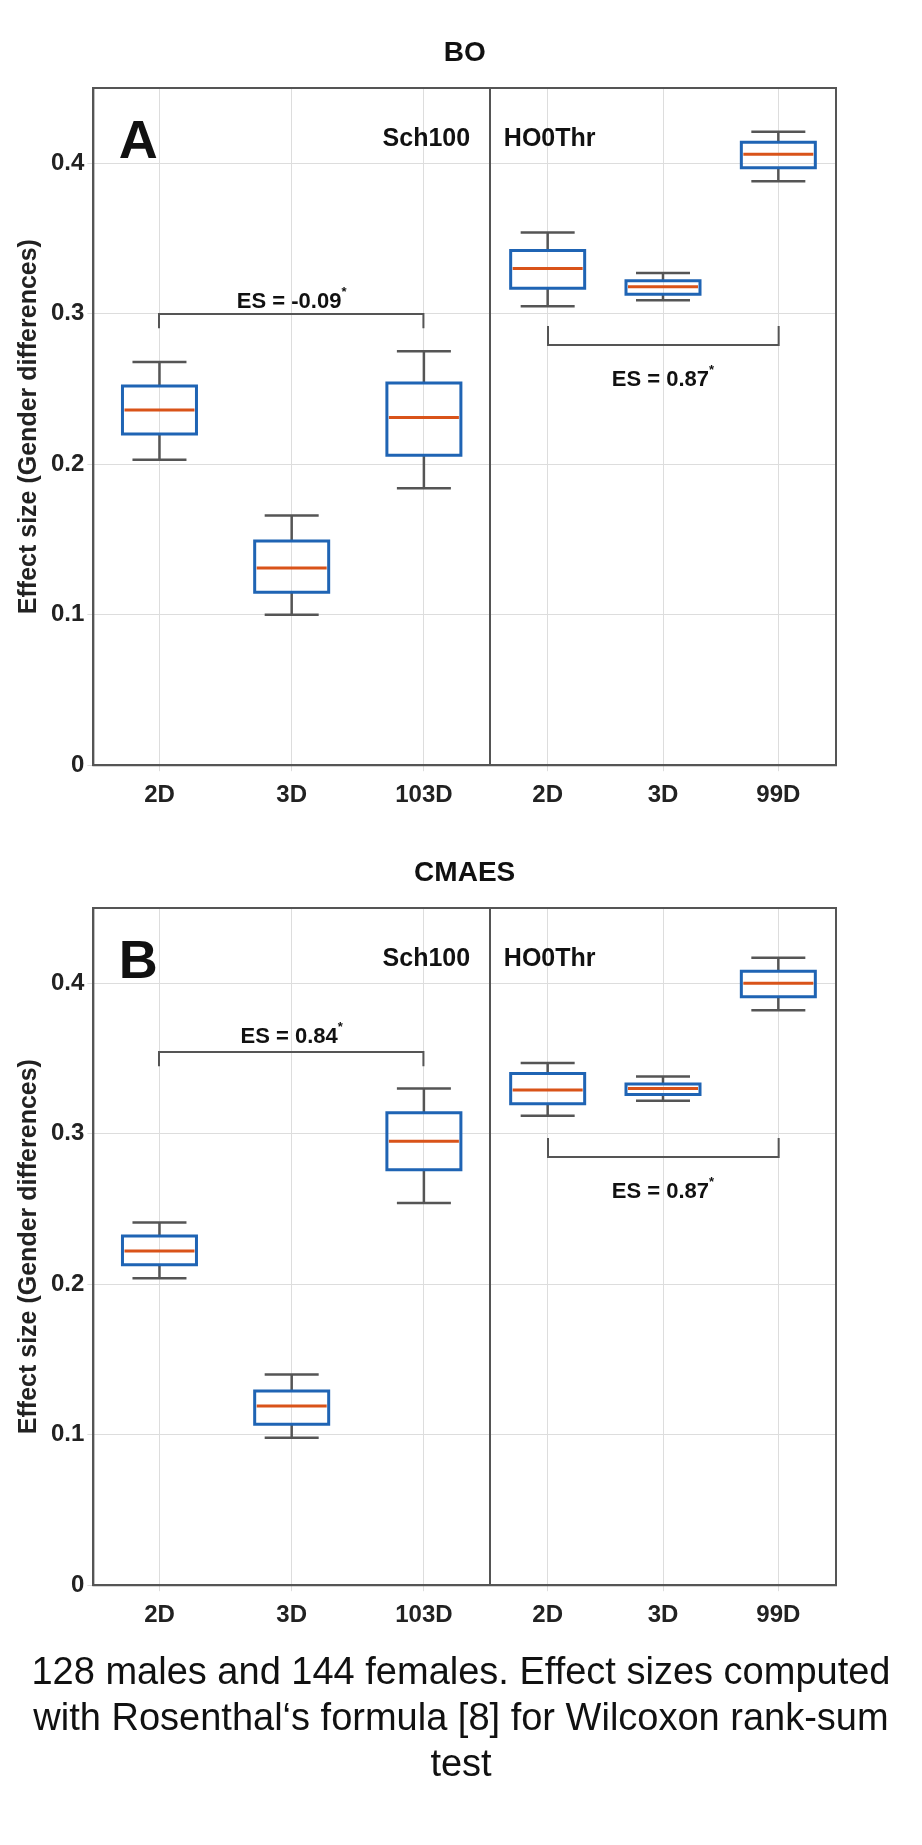 The height and width of the screenshot is (1845, 922). What do you see at coordinates (461, 1717) in the screenshot?
I see `text: 128 males and 144 females. Effect sizes computed with Rosenthal‘s formula [8] for Wilcoxon rank-sum test` at bounding box center [461, 1717].